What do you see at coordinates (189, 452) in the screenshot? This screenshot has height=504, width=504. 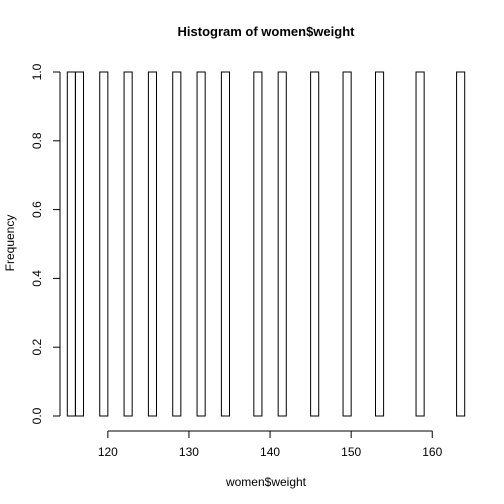 I see `x-tick-label: 130` at bounding box center [189, 452].